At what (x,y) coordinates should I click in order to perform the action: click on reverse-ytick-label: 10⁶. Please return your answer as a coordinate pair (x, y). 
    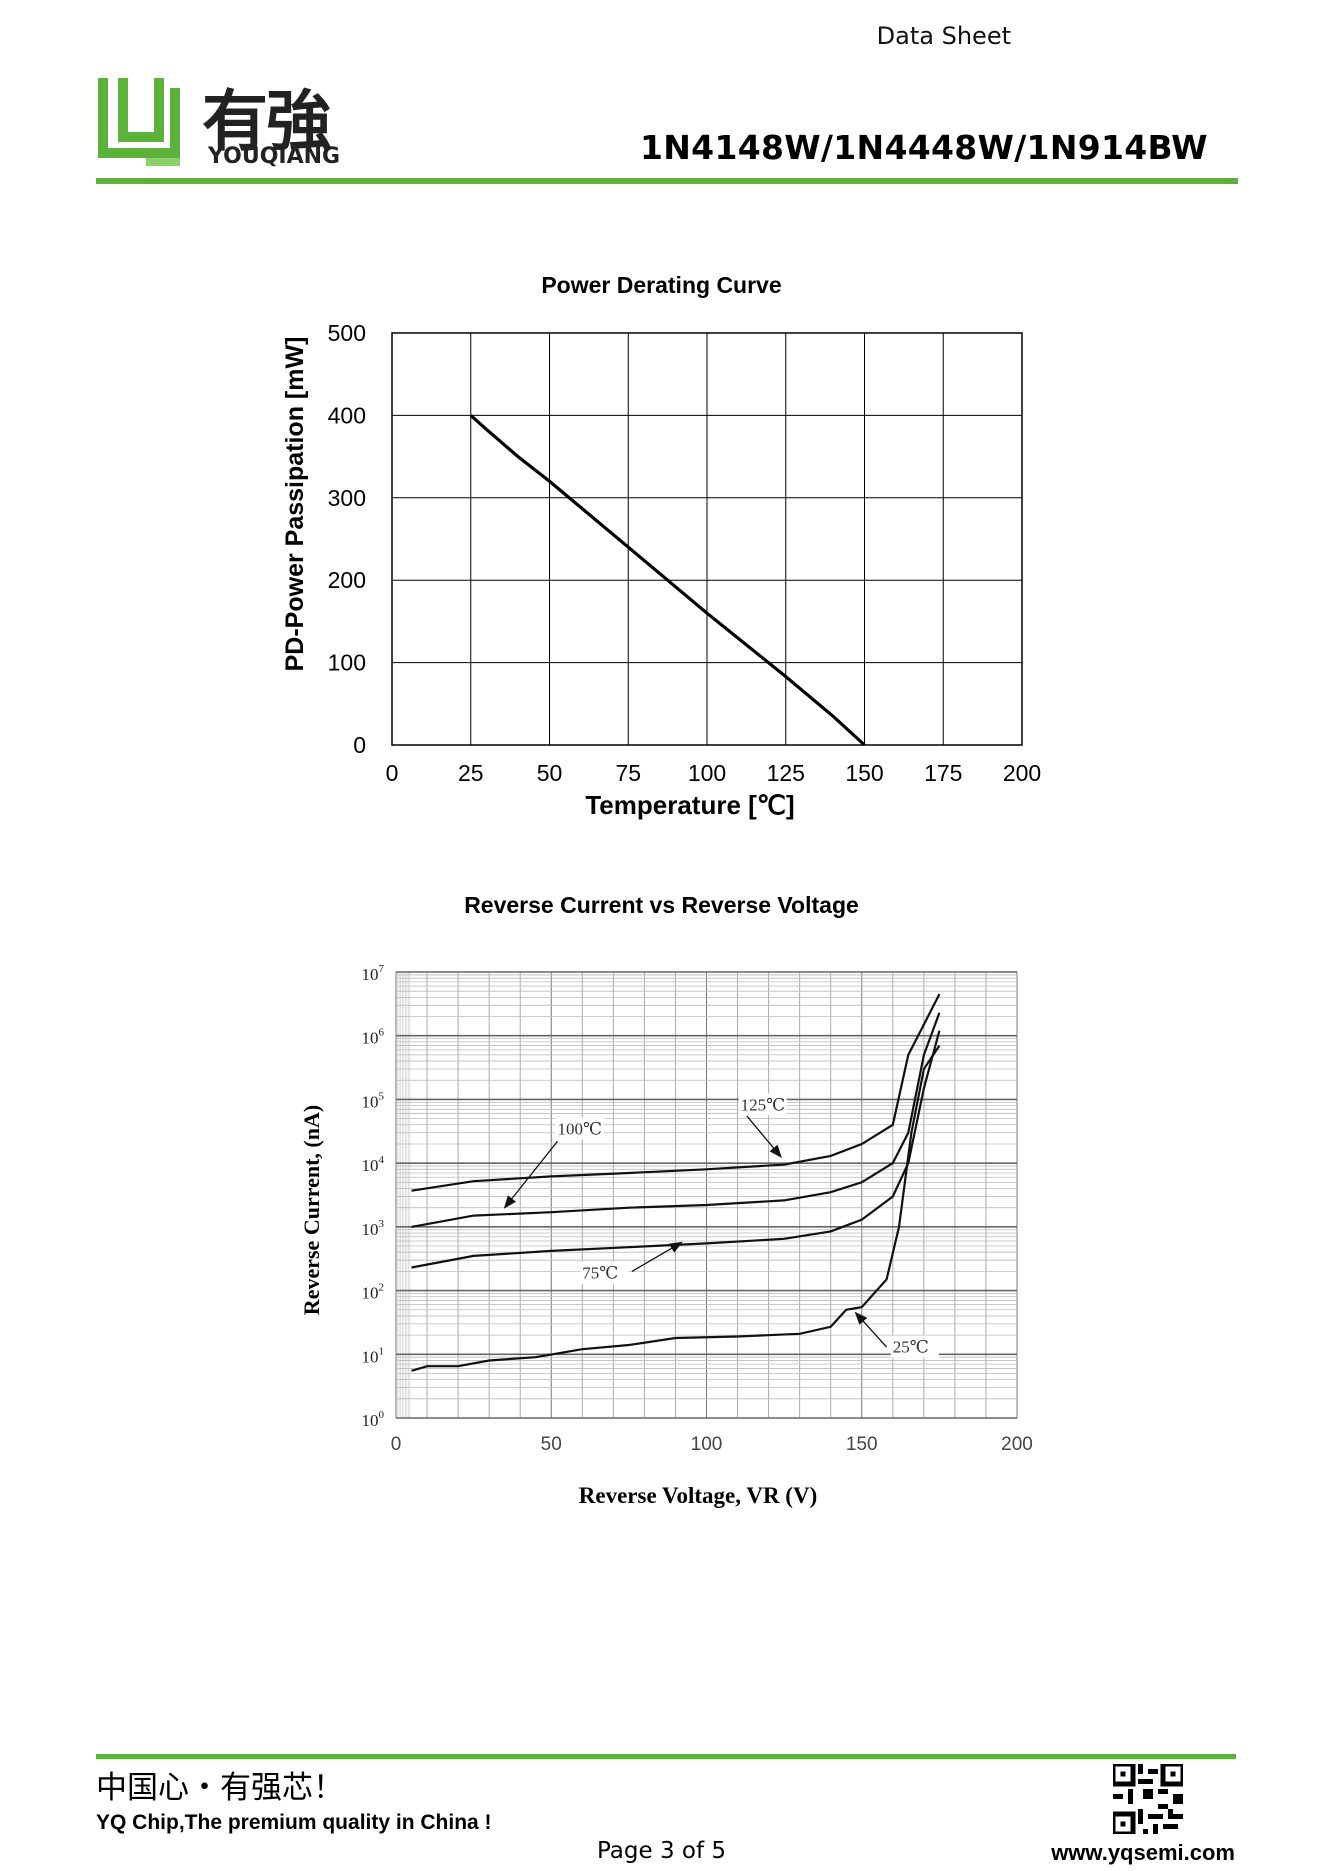
    Looking at the image, I should click on (373, 1037).